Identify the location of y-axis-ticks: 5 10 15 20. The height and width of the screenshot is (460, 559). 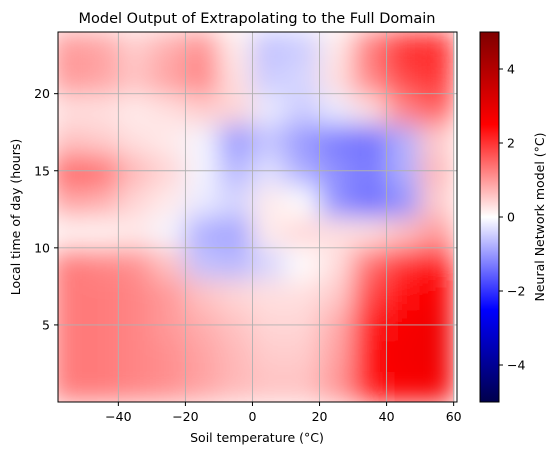
(46, 209).